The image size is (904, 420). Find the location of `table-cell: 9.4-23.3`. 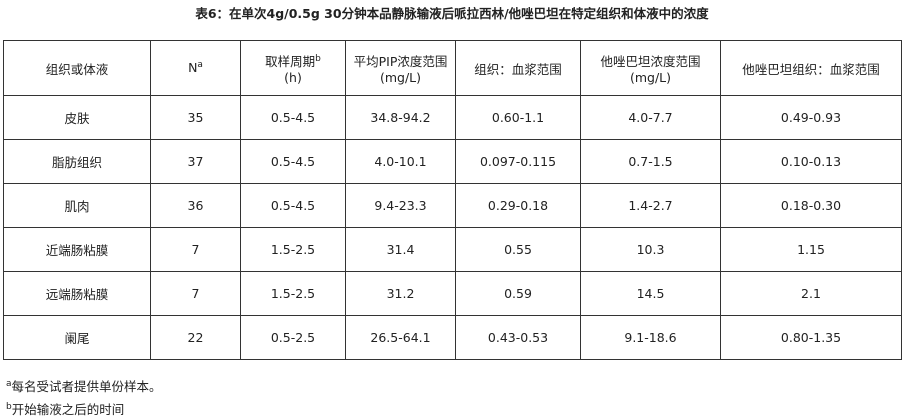

table-cell: 9.4-23.3 is located at coordinates (400, 205).